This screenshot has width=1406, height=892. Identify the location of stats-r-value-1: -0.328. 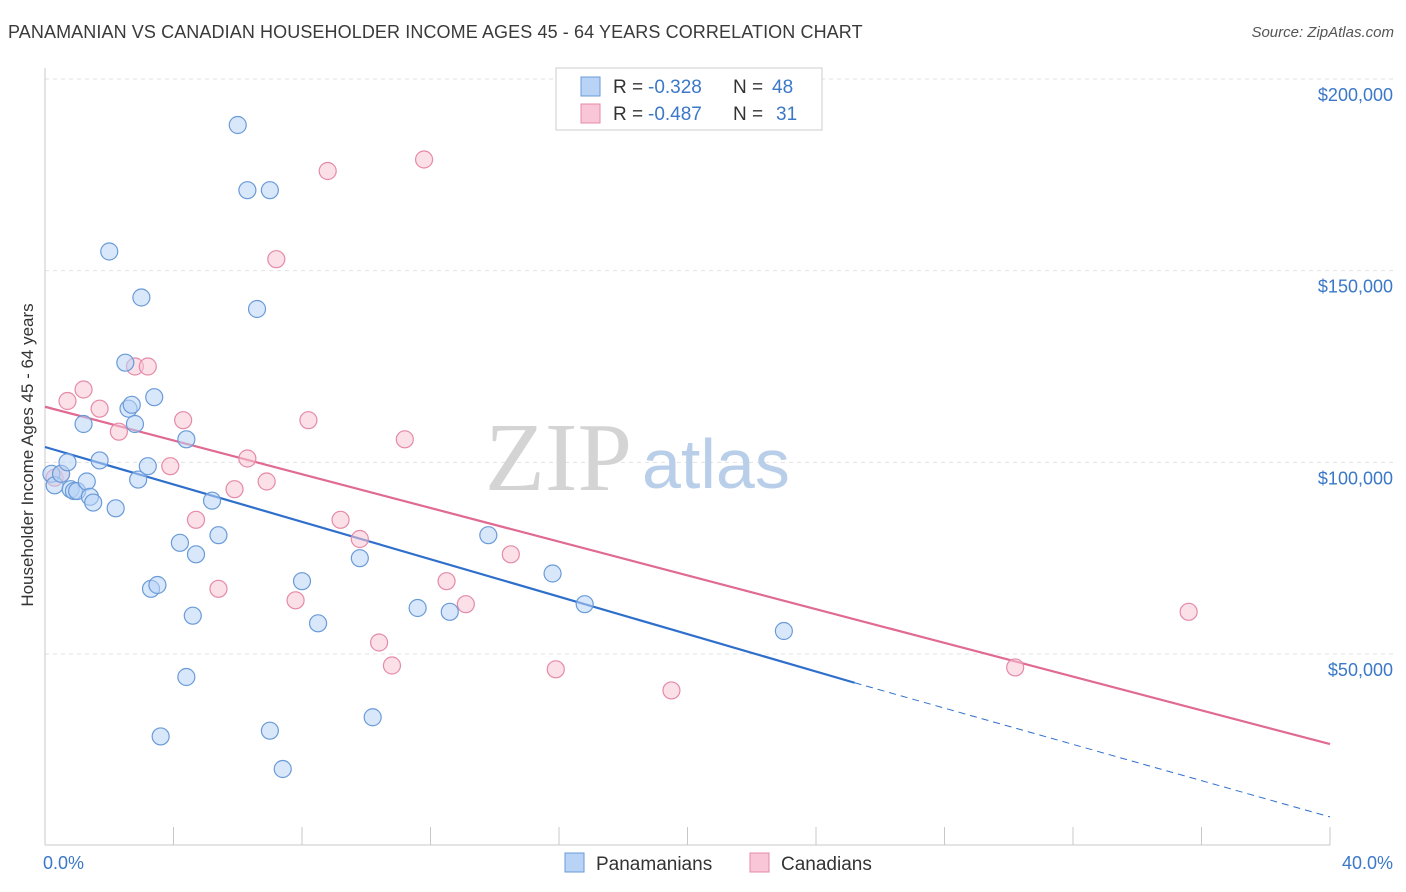
(675, 87).